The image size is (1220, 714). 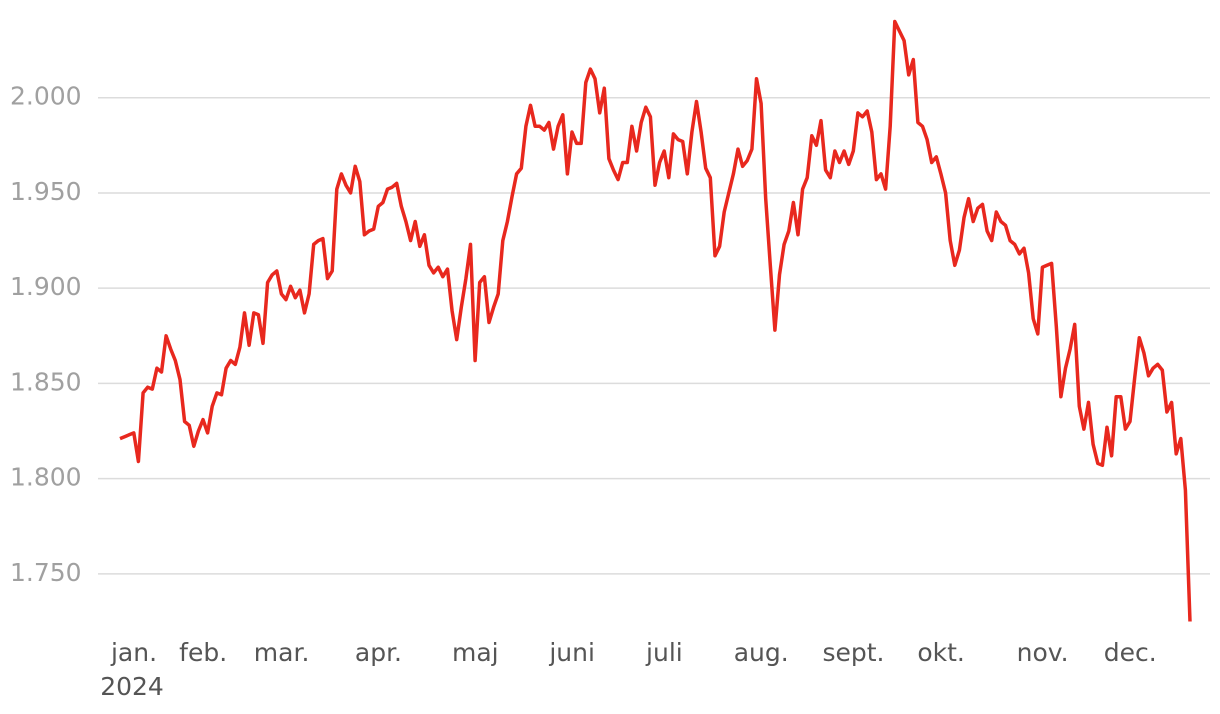 I want to click on x-tick-label: sept., so click(x=853, y=652).